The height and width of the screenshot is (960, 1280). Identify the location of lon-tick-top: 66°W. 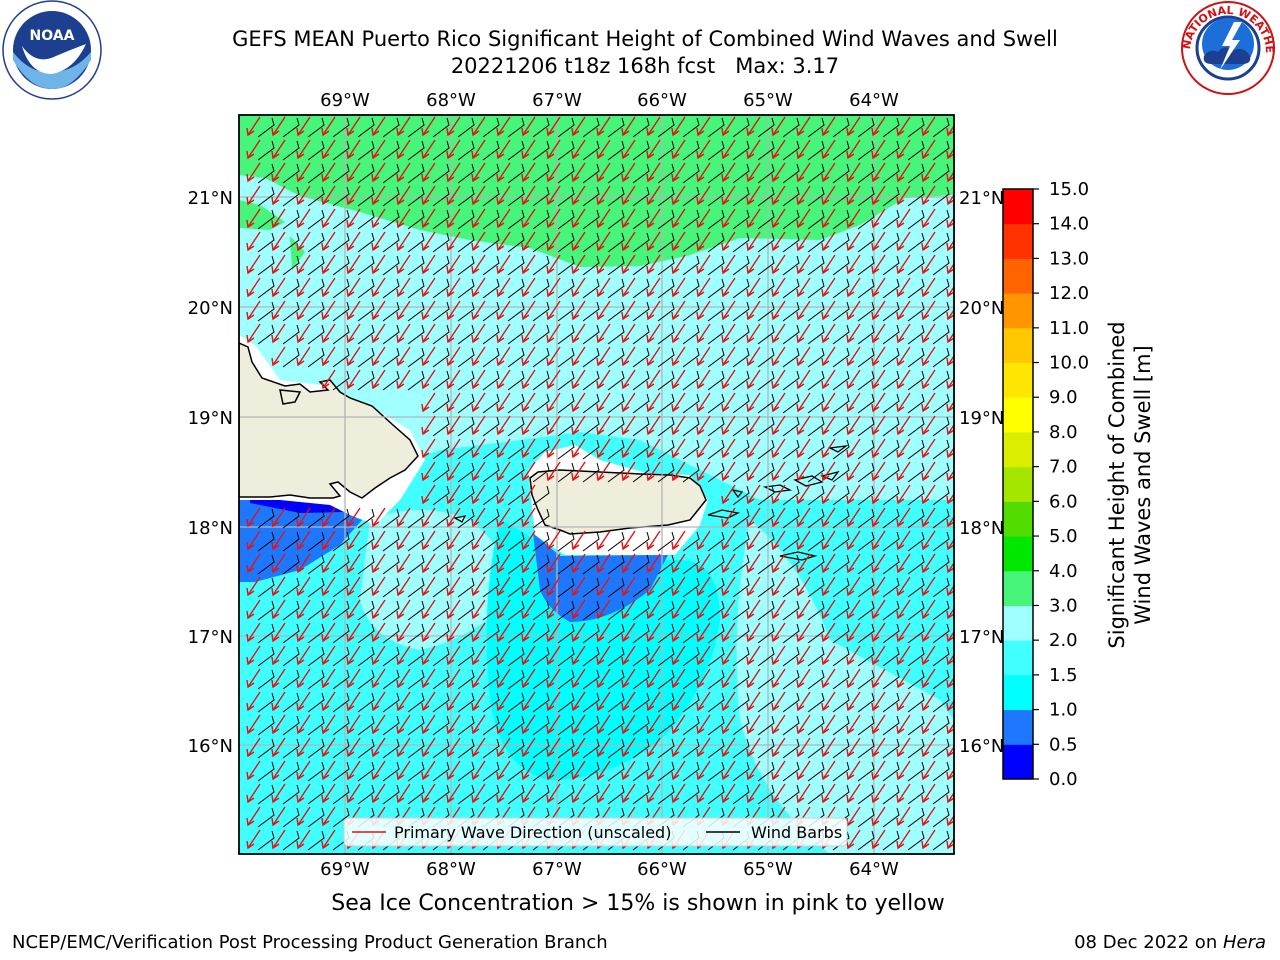
(662, 100).